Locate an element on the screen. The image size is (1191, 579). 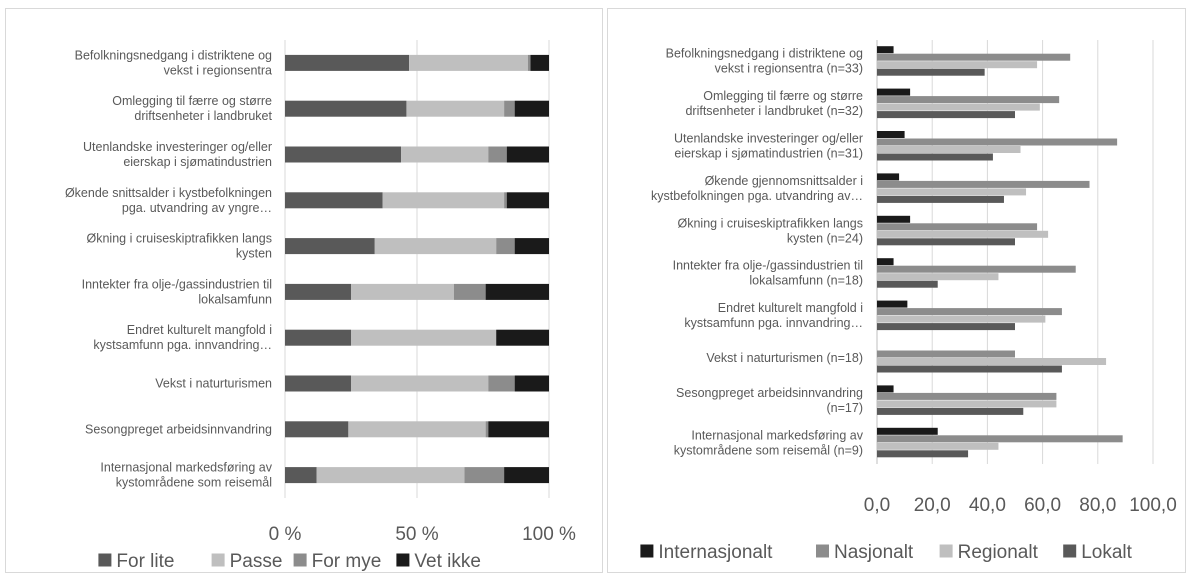
left-x-tick-label: 100 % is located at coordinates (549, 534).